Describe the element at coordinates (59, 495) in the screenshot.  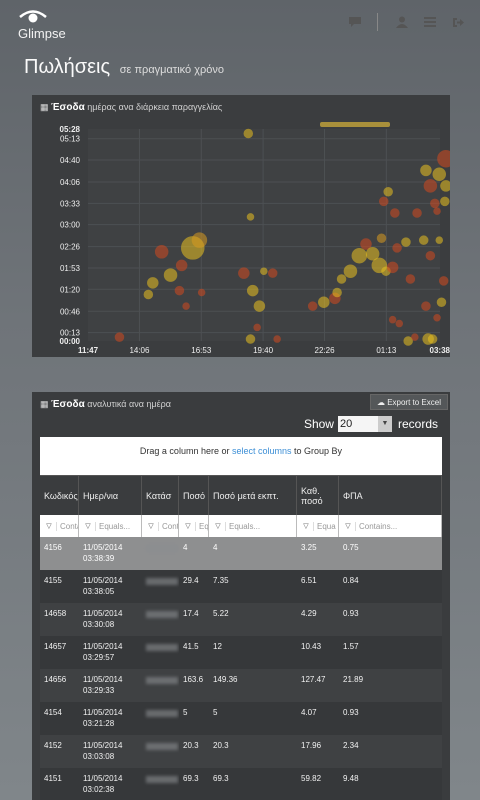
I see `column-header-code: Κωδικός` at that location.